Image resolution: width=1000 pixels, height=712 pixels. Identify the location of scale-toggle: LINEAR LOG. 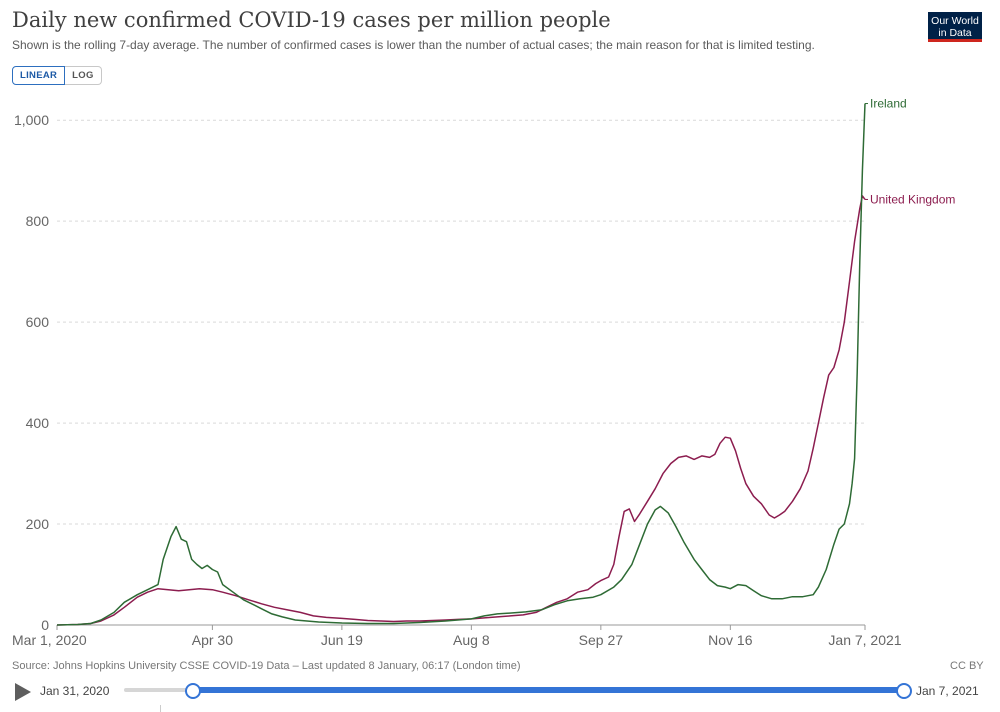
(57, 75).